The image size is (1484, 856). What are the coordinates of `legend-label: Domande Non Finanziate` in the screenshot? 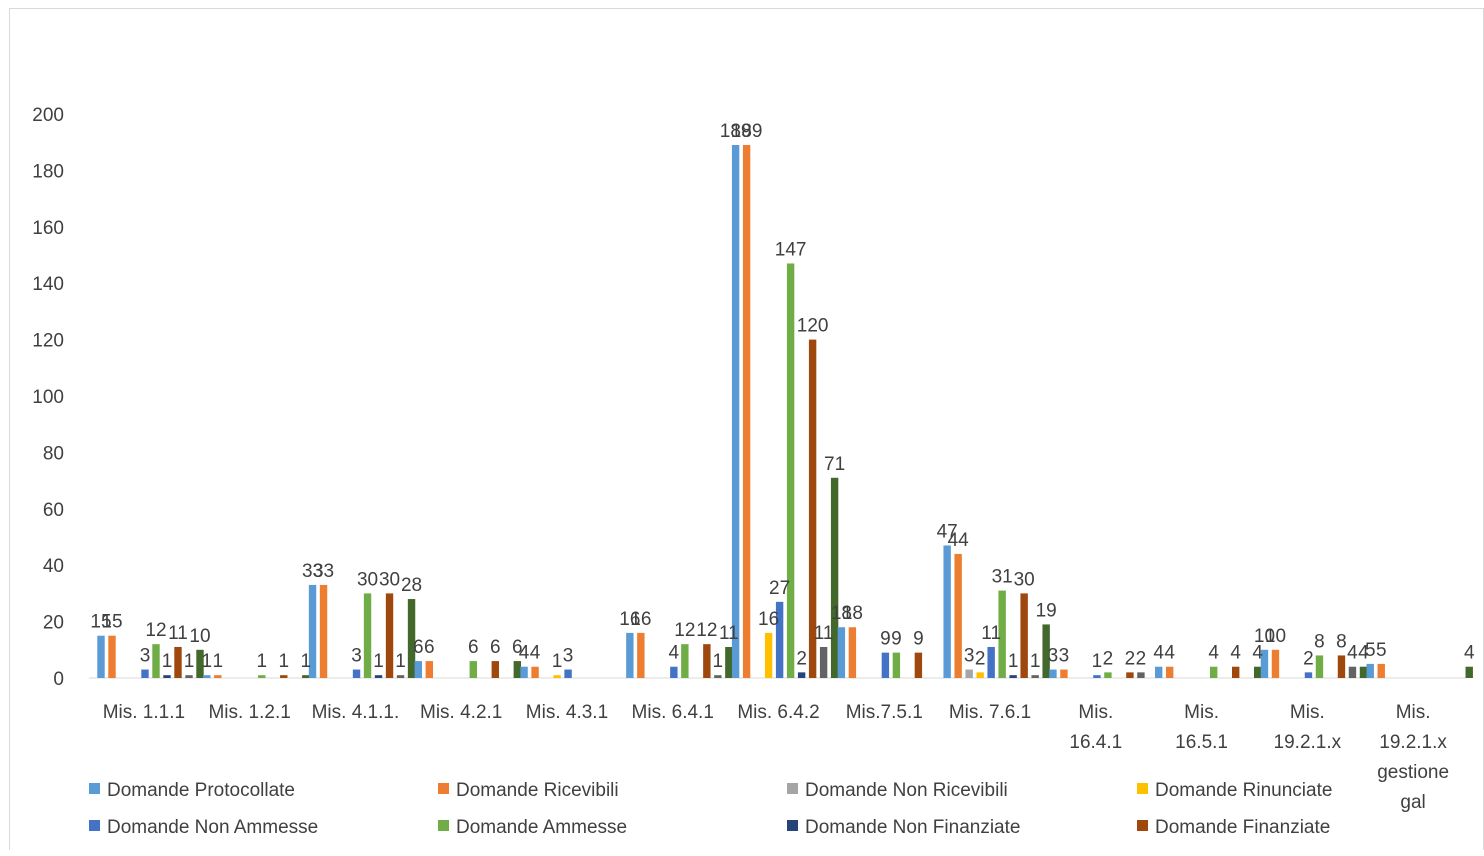 It's located at (912, 827).